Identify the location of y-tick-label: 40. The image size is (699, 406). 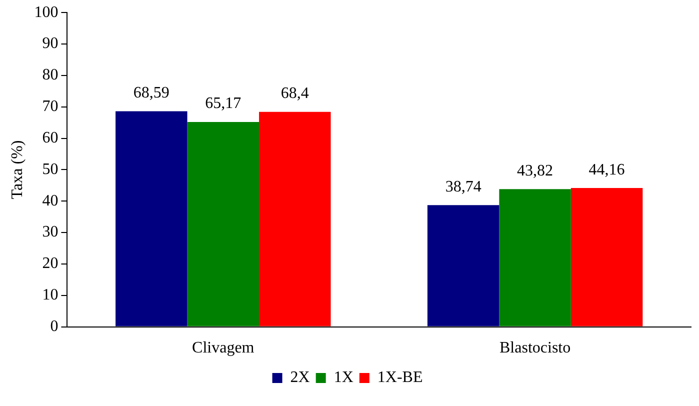
(50, 201).